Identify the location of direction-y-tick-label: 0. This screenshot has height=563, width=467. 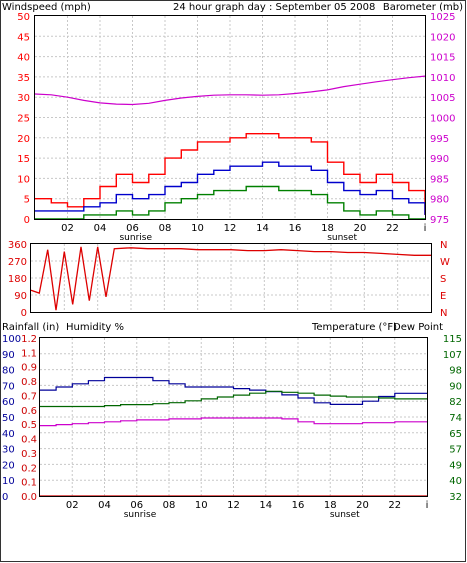
(24, 313).